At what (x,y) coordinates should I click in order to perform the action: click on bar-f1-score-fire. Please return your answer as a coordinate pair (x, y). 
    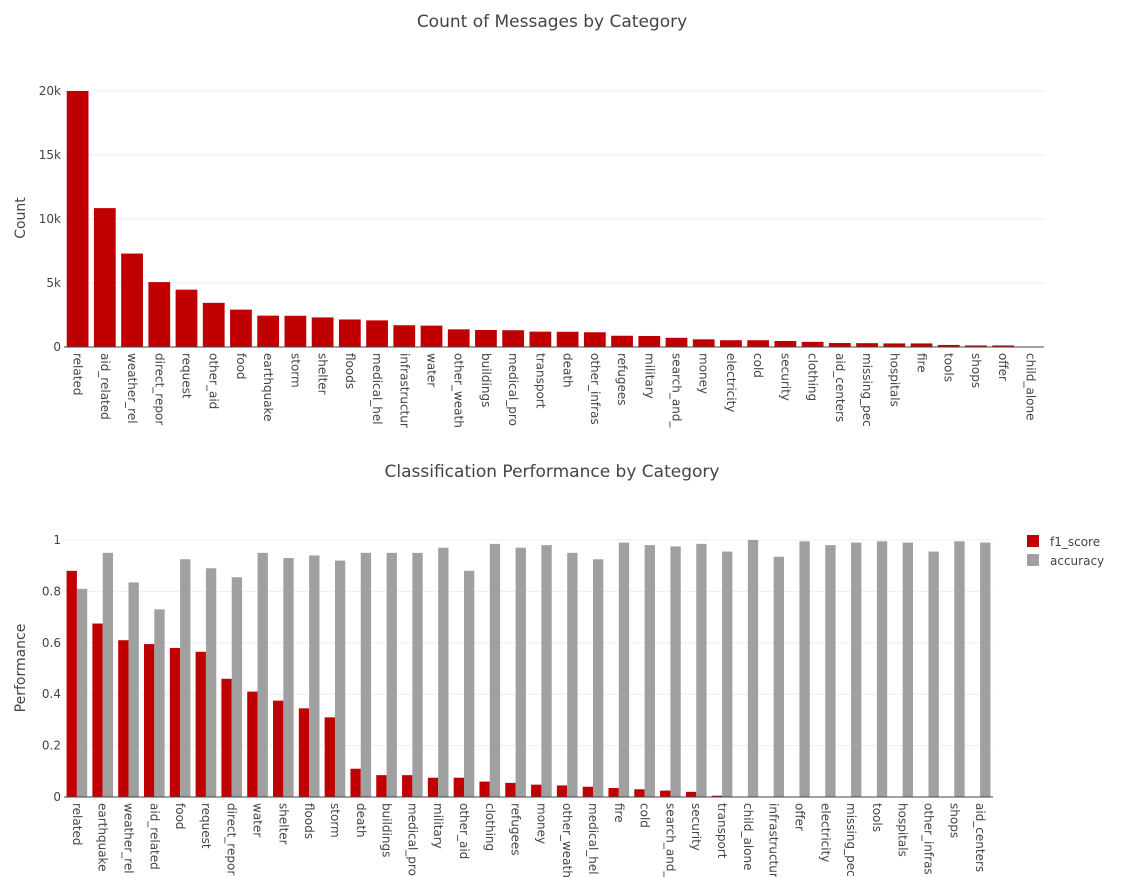
    Looking at the image, I should click on (613, 792).